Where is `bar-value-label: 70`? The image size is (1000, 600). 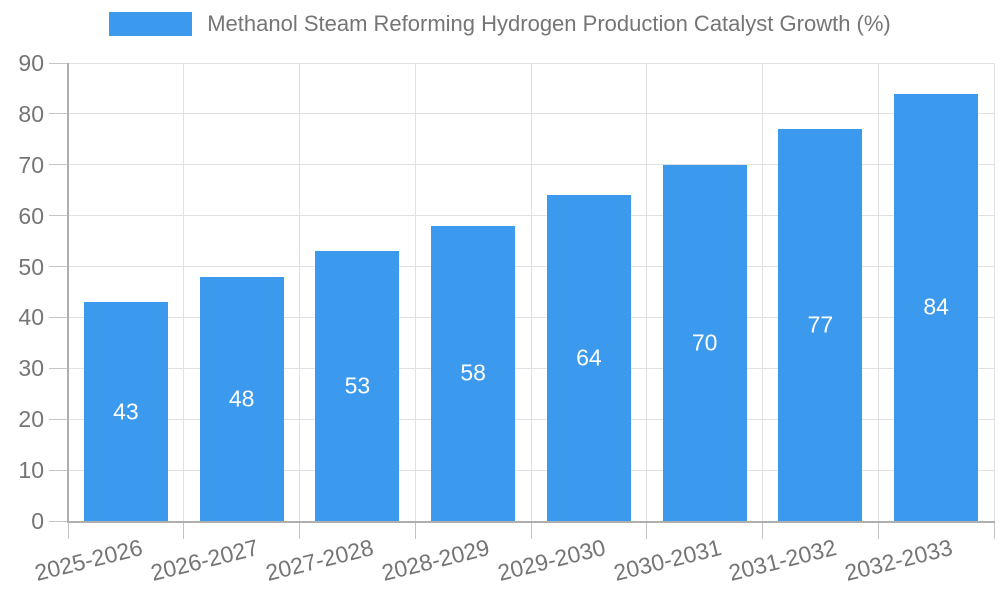 bar-value-label: 70 is located at coordinates (704, 342).